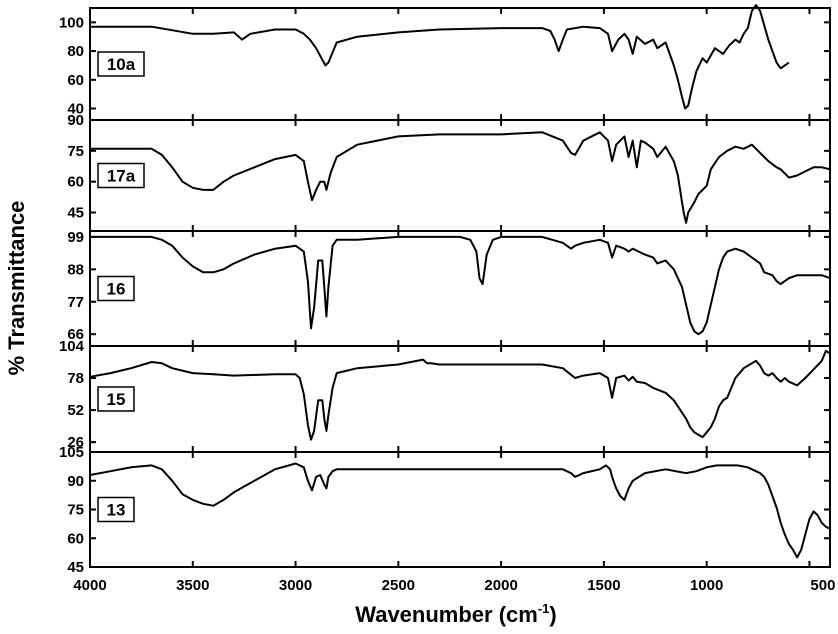 Image resolution: width=838 pixels, height=634 pixels. What do you see at coordinates (89, 585) in the screenshot?
I see `x-tick-label: 4000` at bounding box center [89, 585].